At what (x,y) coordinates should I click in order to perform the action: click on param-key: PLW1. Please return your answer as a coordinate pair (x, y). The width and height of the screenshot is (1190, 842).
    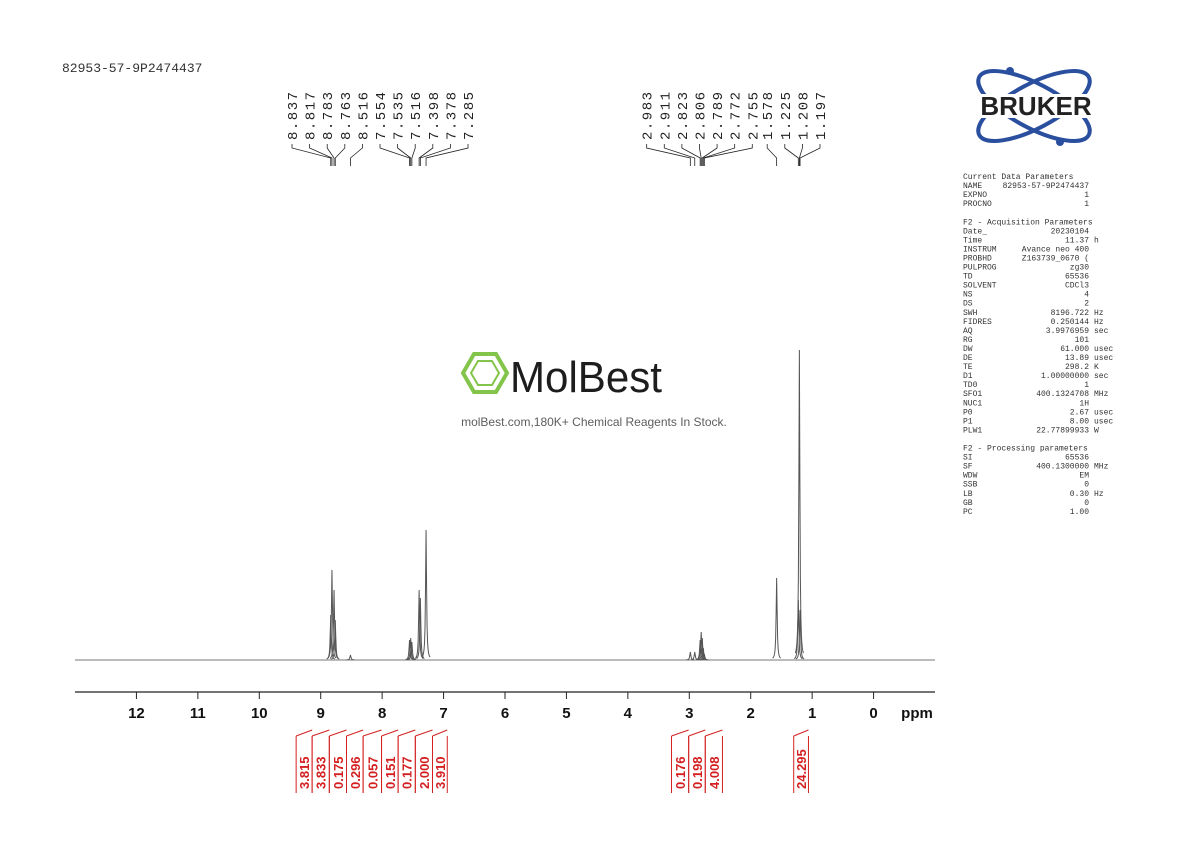
    Looking at the image, I should click on (972, 430).